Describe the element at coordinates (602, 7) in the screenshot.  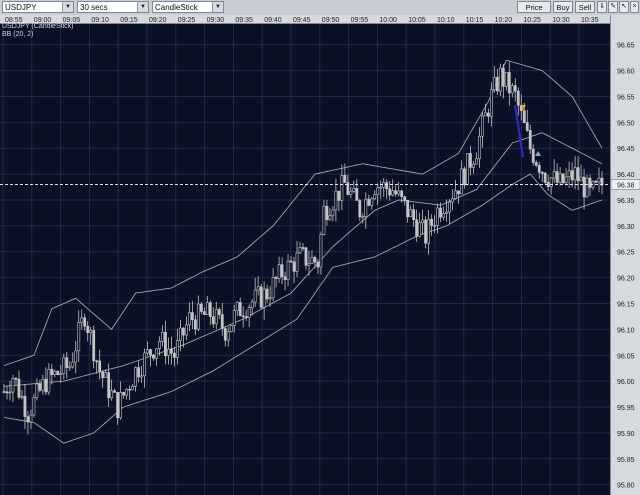
I see `pin-icon: ⇓` at that location.